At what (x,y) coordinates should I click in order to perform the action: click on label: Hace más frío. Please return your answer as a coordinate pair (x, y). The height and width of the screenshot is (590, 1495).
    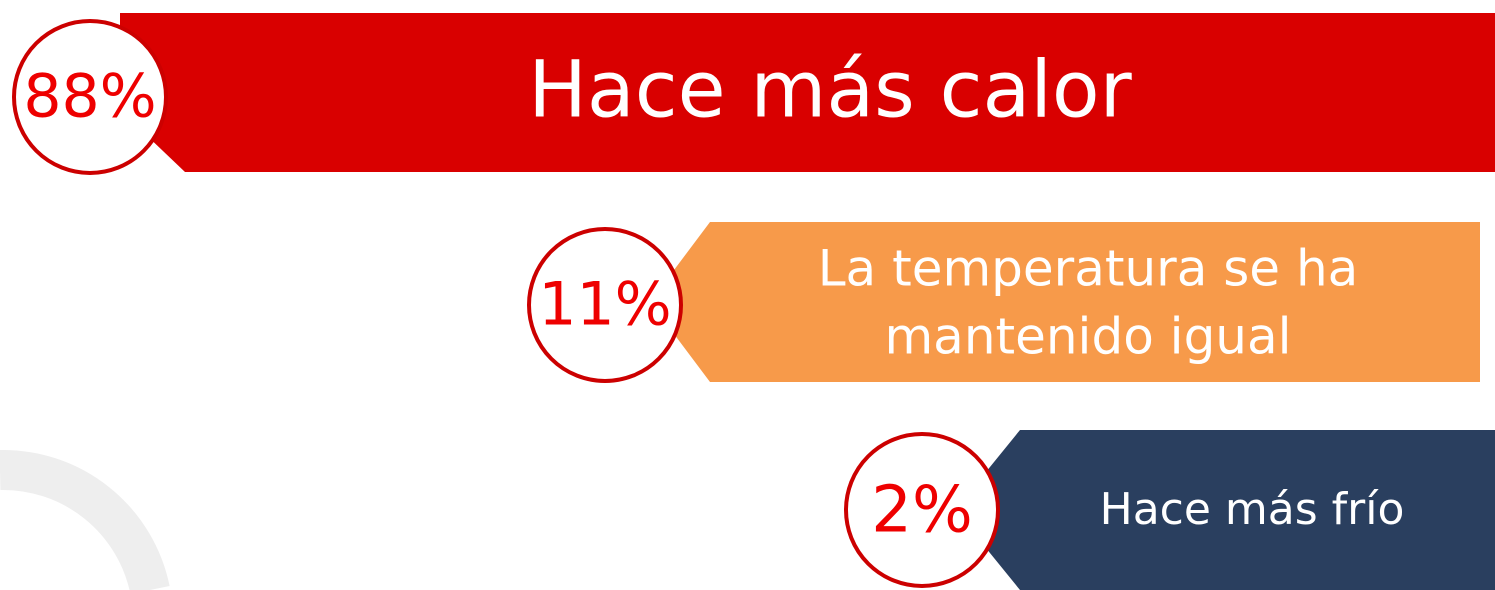
    Looking at the image, I should click on (1252, 509).